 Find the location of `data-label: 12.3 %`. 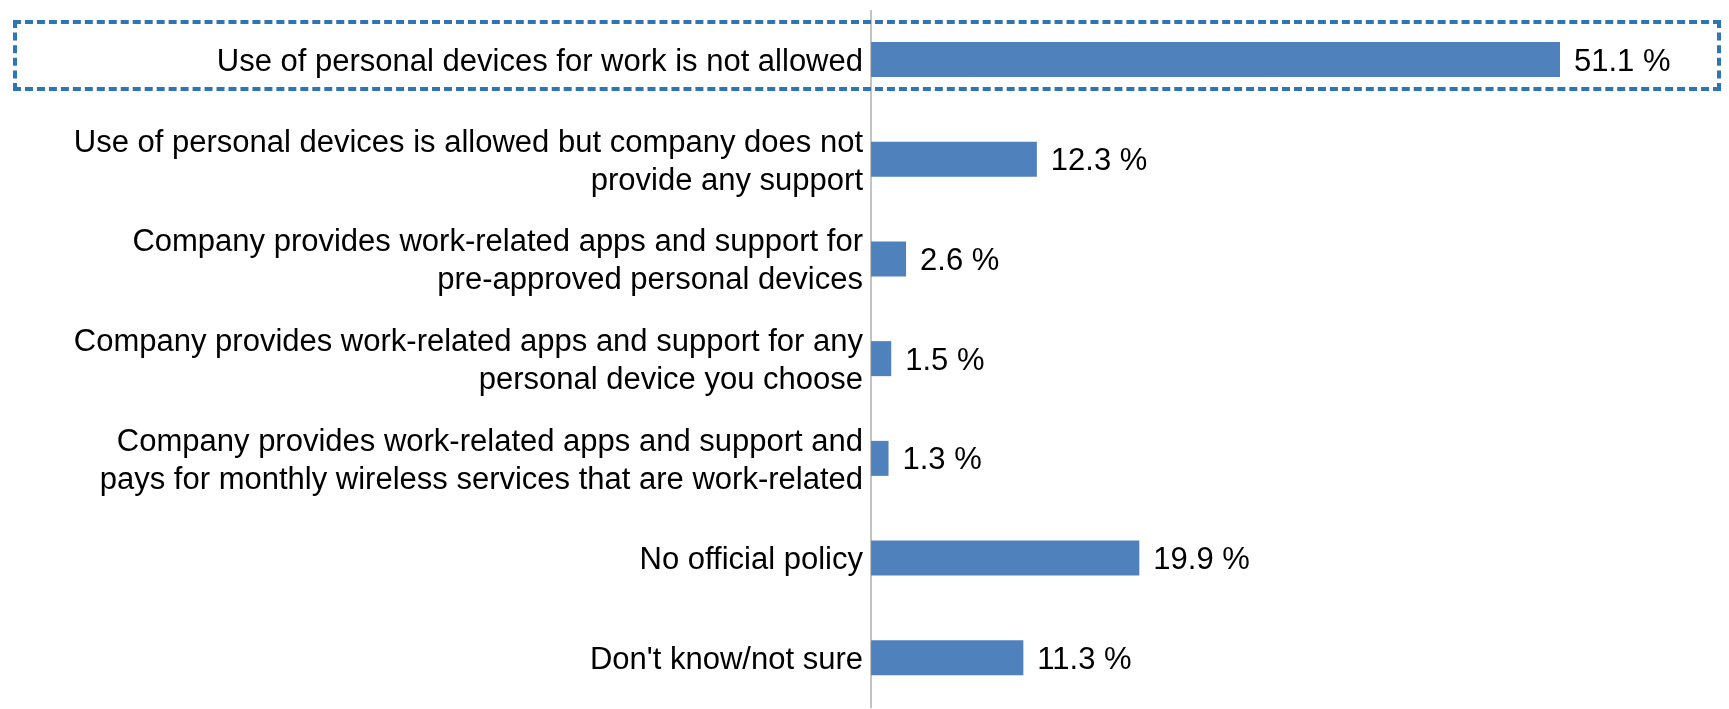

data-label: 12.3 % is located at coordinates (1099, 160).